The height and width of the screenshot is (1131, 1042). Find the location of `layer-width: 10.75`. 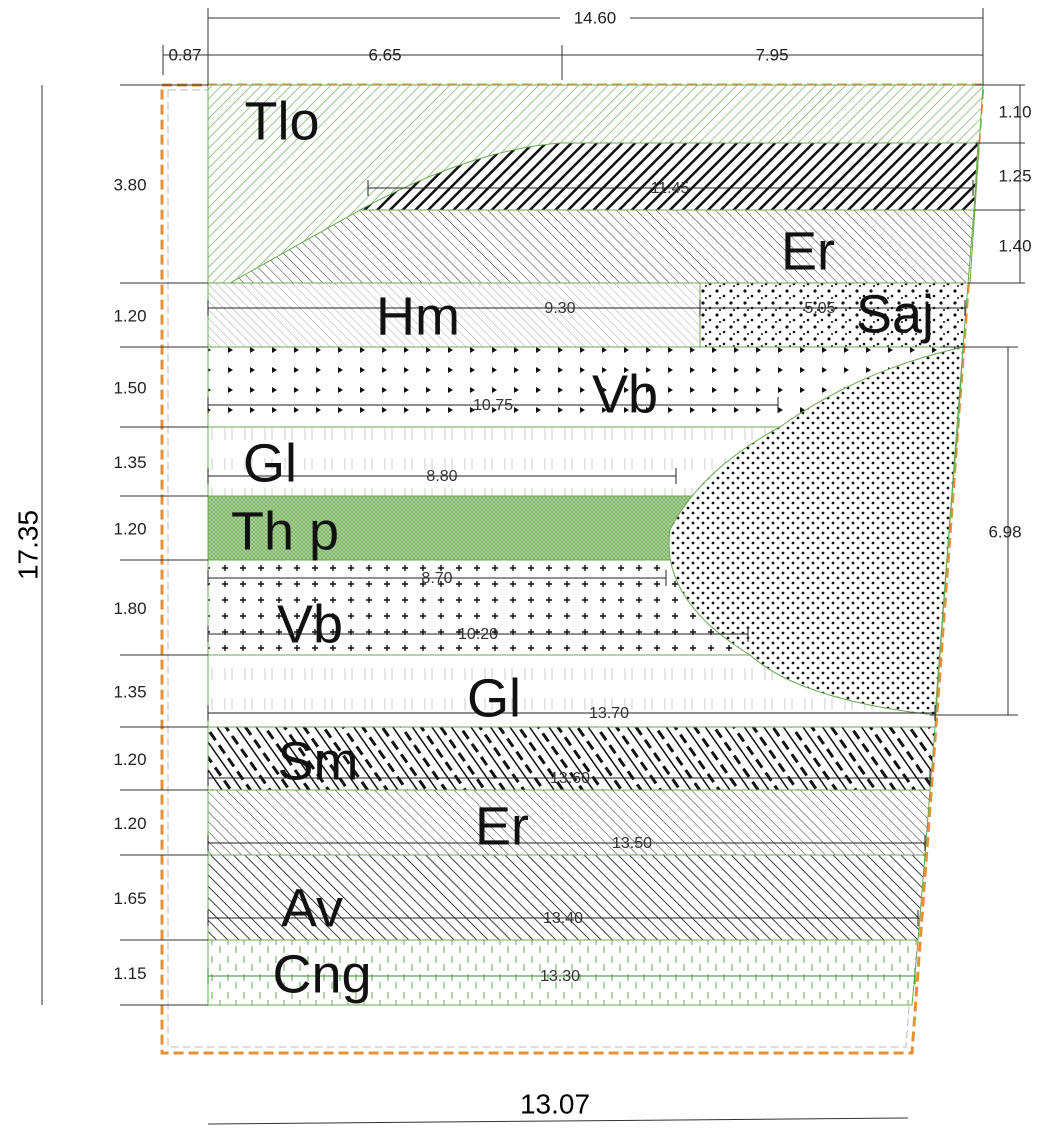

layer-width: 10.75 is located at coordinates (493, 405).